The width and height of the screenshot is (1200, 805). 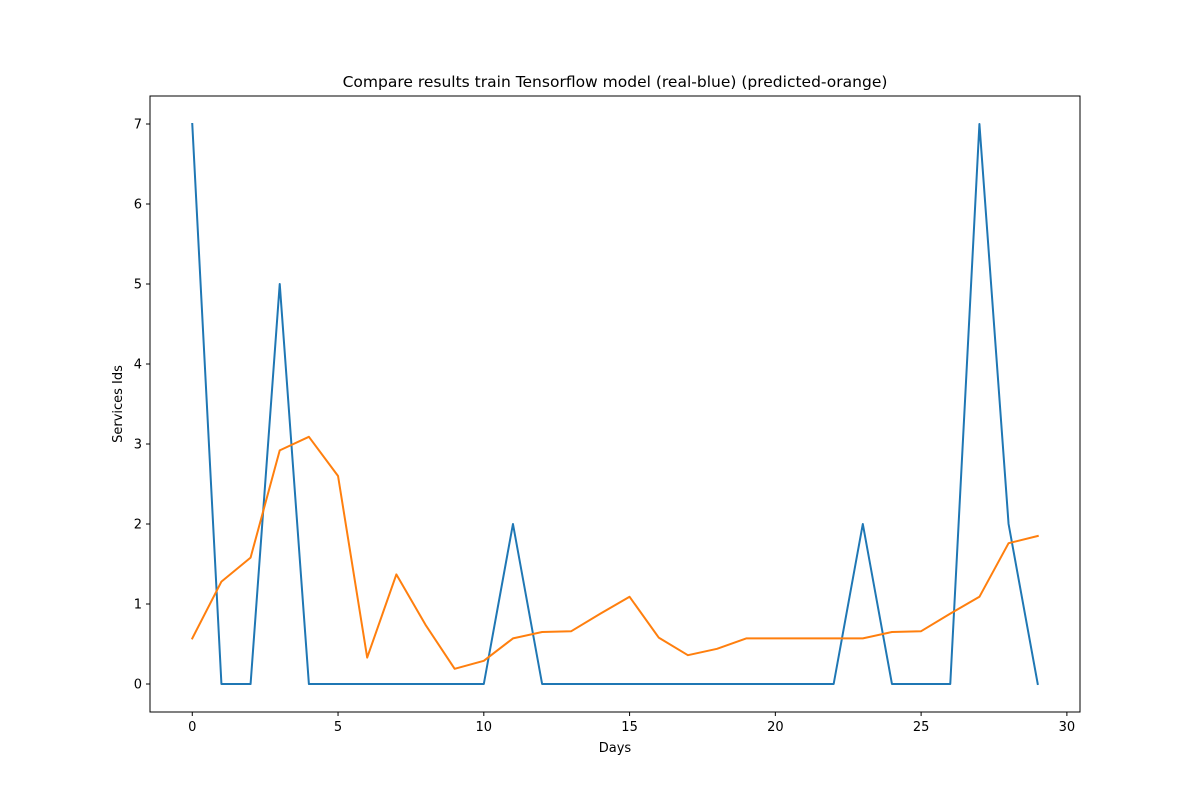 I want to click on y-tick-label: 0, so click(x=138, y=685).